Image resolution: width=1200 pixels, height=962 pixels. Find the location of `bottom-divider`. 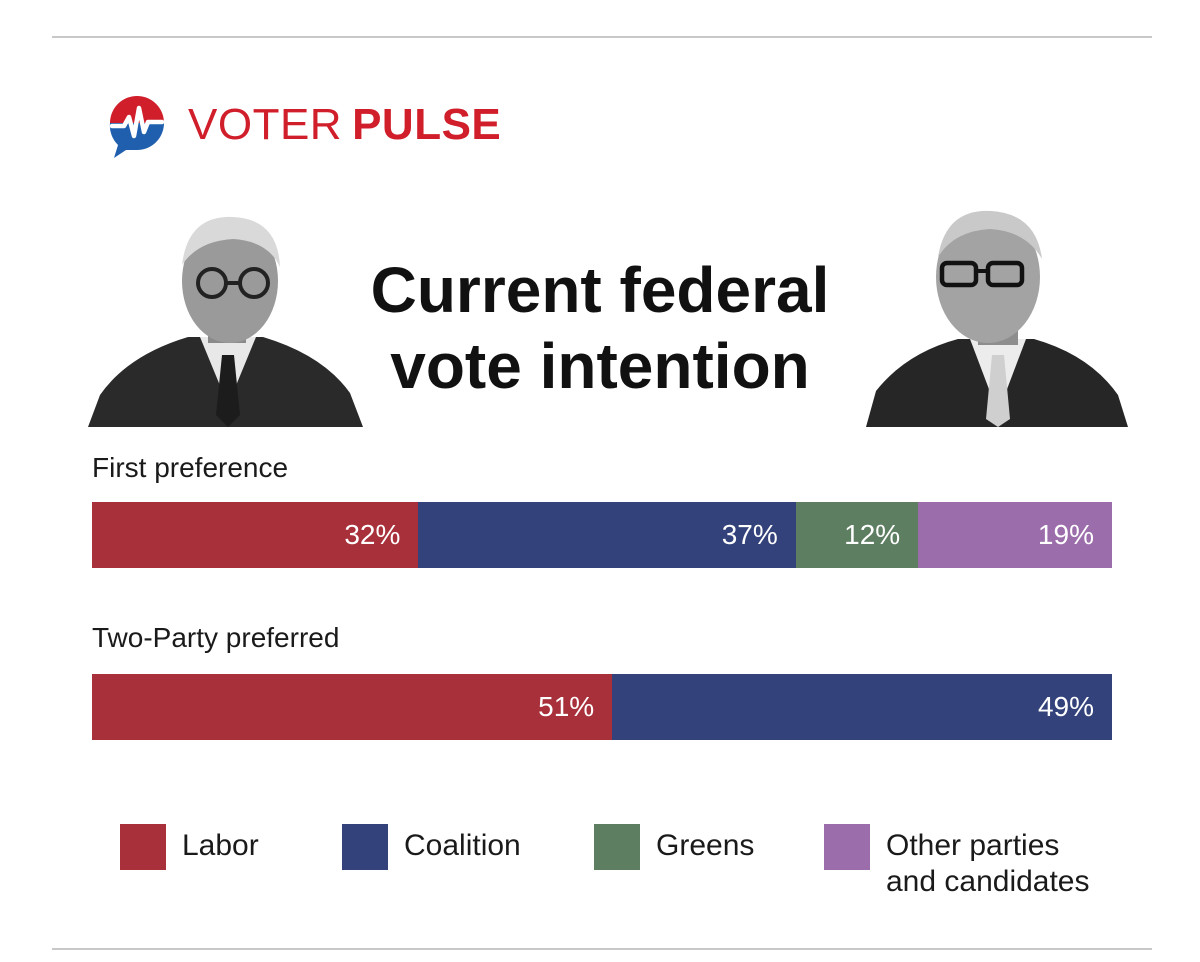

bottom-divider is located at coordinates (602, 949).